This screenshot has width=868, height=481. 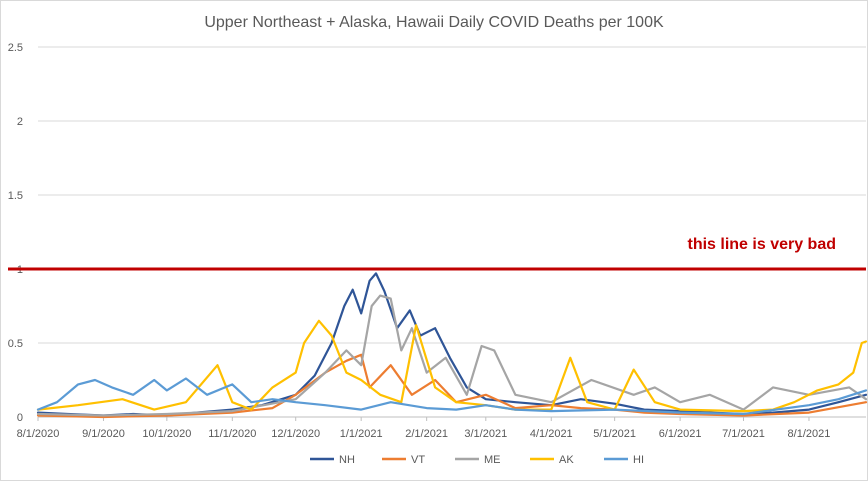 I want to click on x-tick-label: 8/1/2021, so click(x=809, y=434).